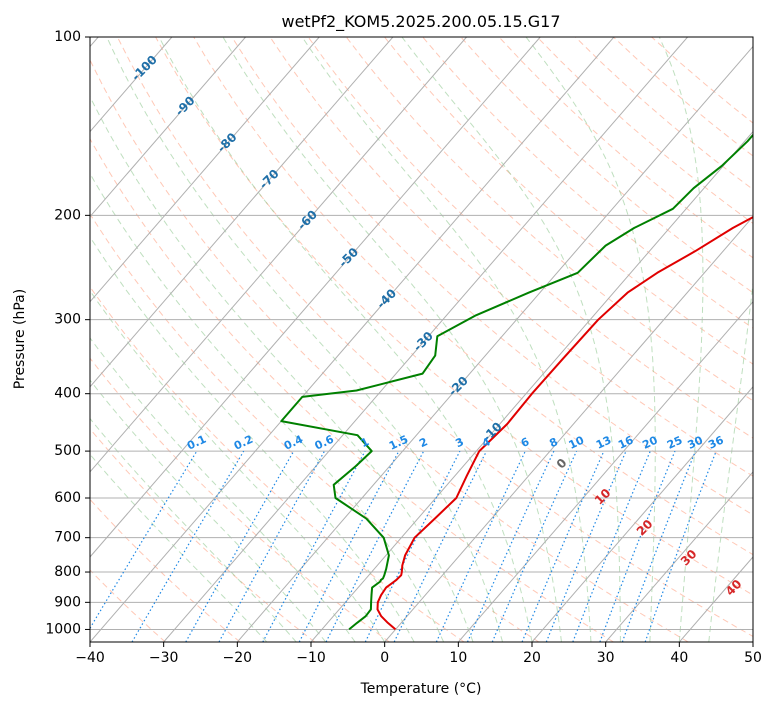 Image resolution: width=775 pixels, height=708 pixels. What do you see at coordinates (384, 658) in the screenshot?
I see `x-tick-label: 0` at bounding box center [384, 658].